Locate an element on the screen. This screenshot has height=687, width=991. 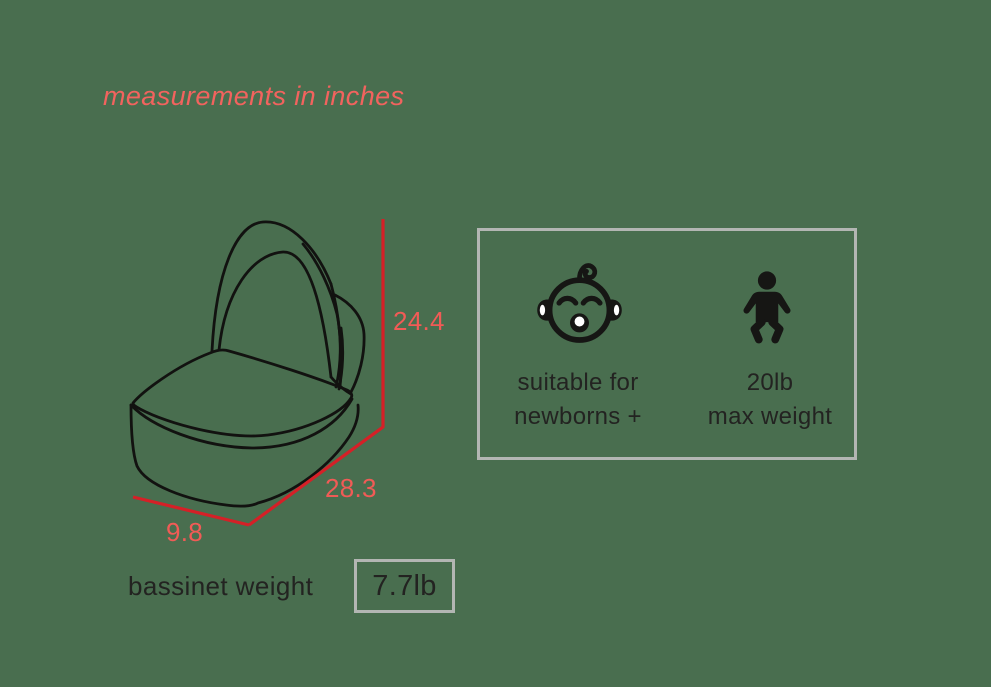
baby-face-icon is located at coordinates (579, 303).